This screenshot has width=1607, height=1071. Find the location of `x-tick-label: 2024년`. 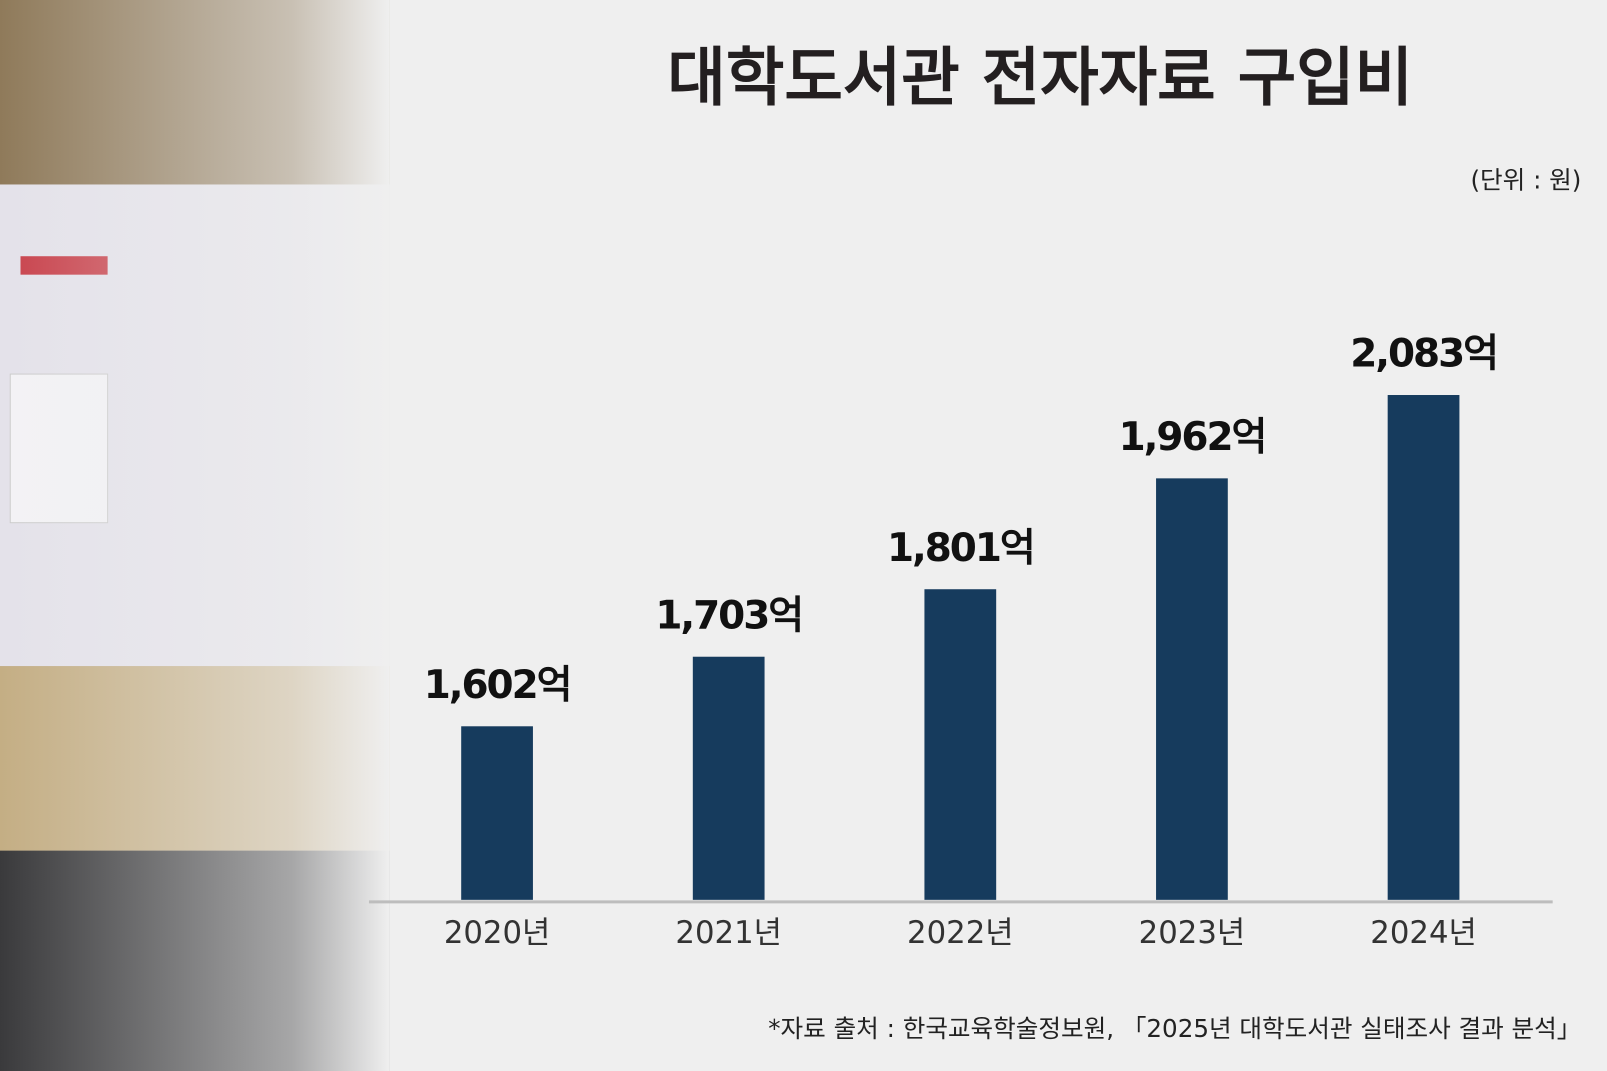

x-tick-label: 2024년 is located at coordinates (1423, 933).